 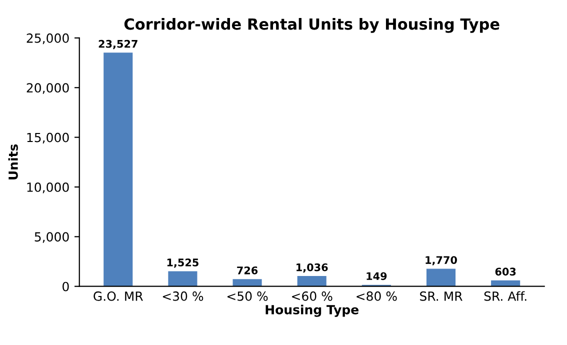 What do you see at coordinates (505, 296) in the screenshot?
I see `x-tick-label: SR. Aff.` at bounding box center [505, 296].